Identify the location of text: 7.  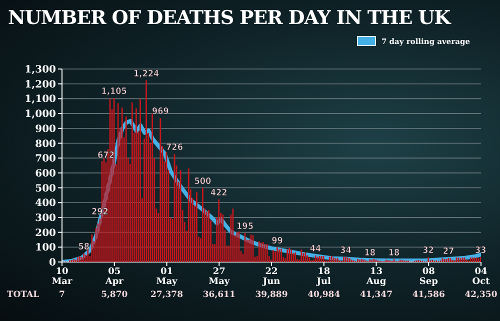
(62, 295).